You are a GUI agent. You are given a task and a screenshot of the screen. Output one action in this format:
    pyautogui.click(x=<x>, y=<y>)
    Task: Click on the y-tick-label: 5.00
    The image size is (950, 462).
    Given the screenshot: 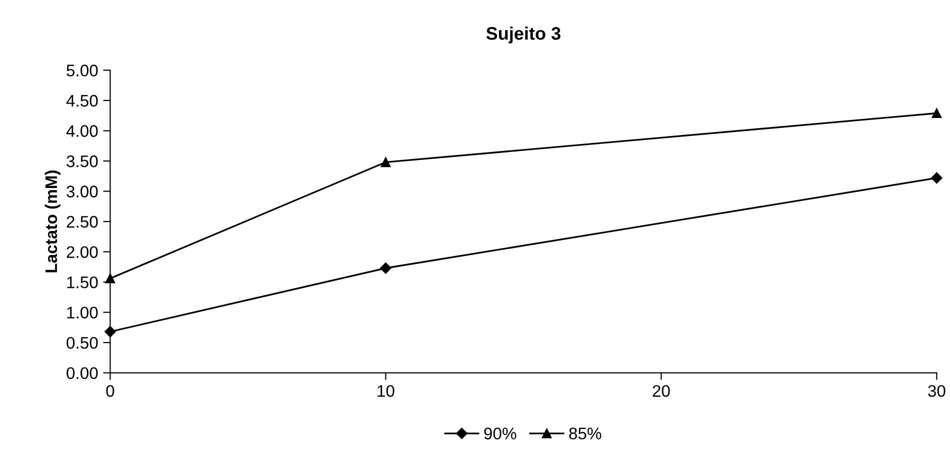 What is the action you would take?
    pyautogui.click(x=82, y=70)
    